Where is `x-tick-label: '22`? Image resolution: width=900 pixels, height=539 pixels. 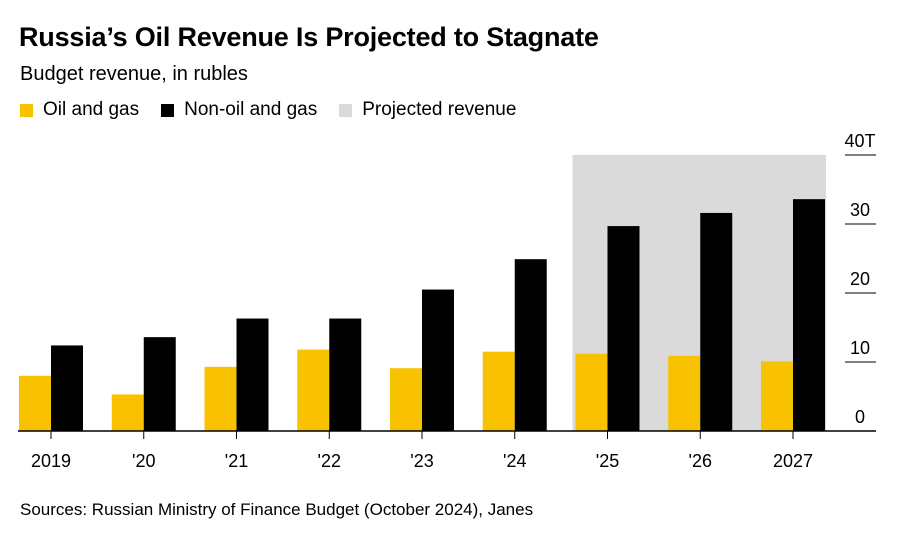 x-tick-label: '22 is located at coordinates (329, 461).